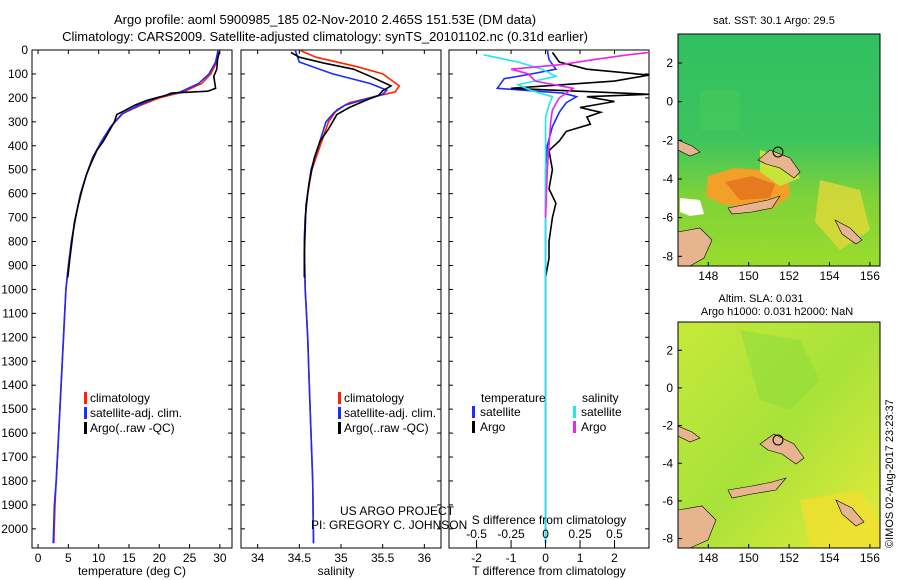  What do you see at coordinates (144, 165) in the screenshot?
I see `series-line-argo-raw-qc-` at bounding box center [144, 165].